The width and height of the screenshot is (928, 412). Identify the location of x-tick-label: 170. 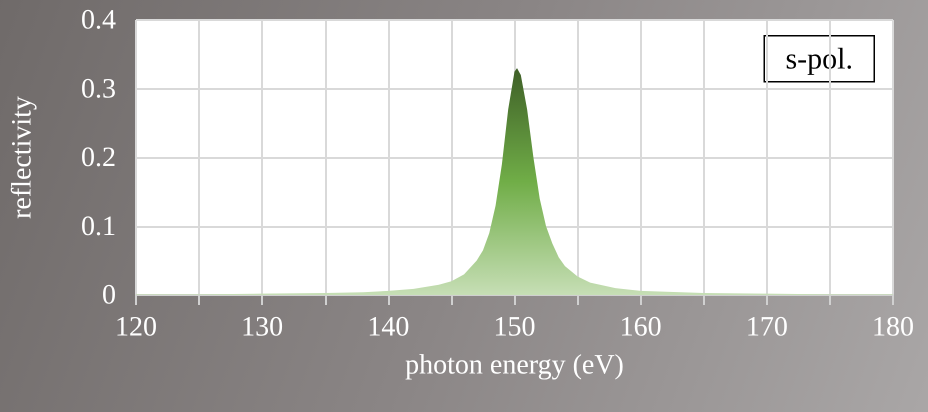
(767, 327).